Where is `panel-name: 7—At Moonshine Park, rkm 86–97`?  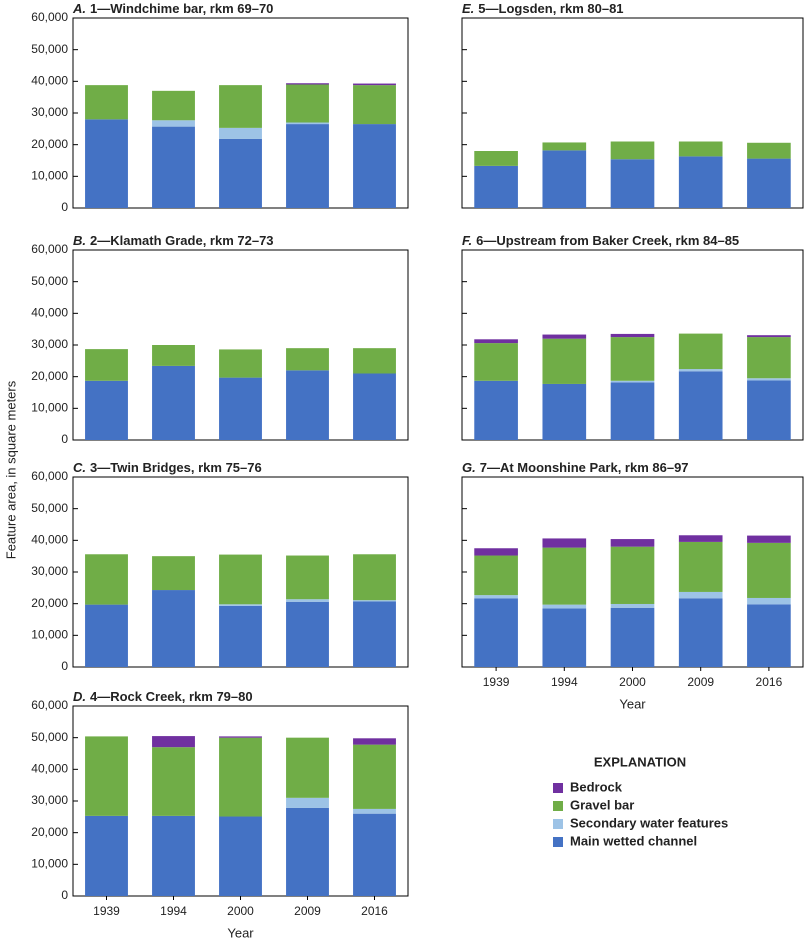 panel-name: 7—At Moonshine Park, rkm 86–97 is located at coordinates (584, 467).